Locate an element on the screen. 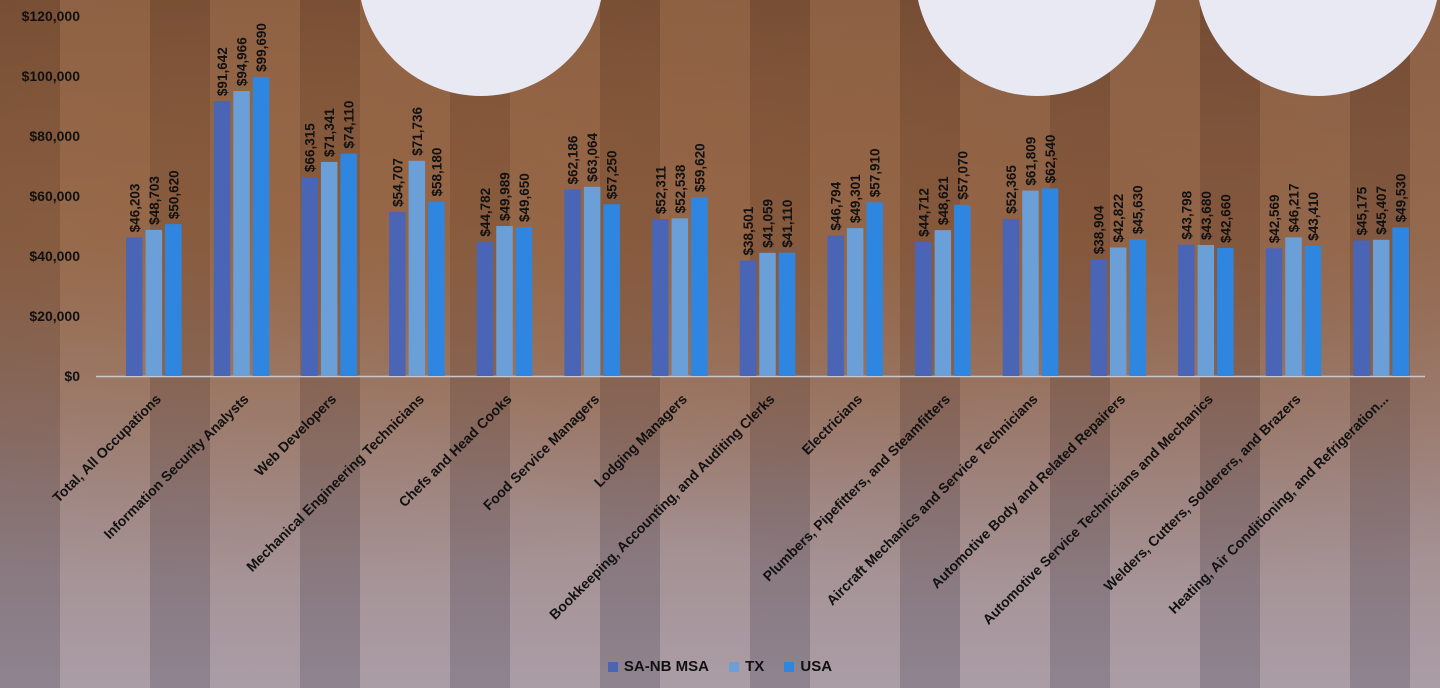 Image resolution: width=1440 pixels, height=688 pixels. category-label: Automotive Body and Related Repairers is located at coordinates (1028, 491).